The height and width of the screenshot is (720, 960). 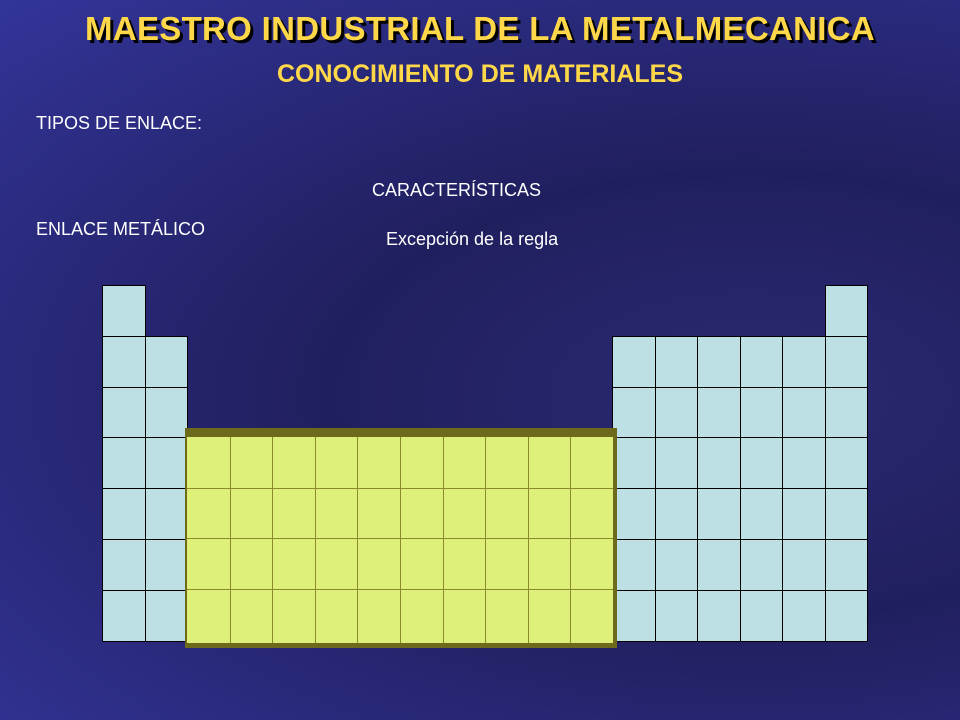 I want to click on tipos-de-enlace-label: TIPOS DE ENLACE:, so click(x=119, y=123).